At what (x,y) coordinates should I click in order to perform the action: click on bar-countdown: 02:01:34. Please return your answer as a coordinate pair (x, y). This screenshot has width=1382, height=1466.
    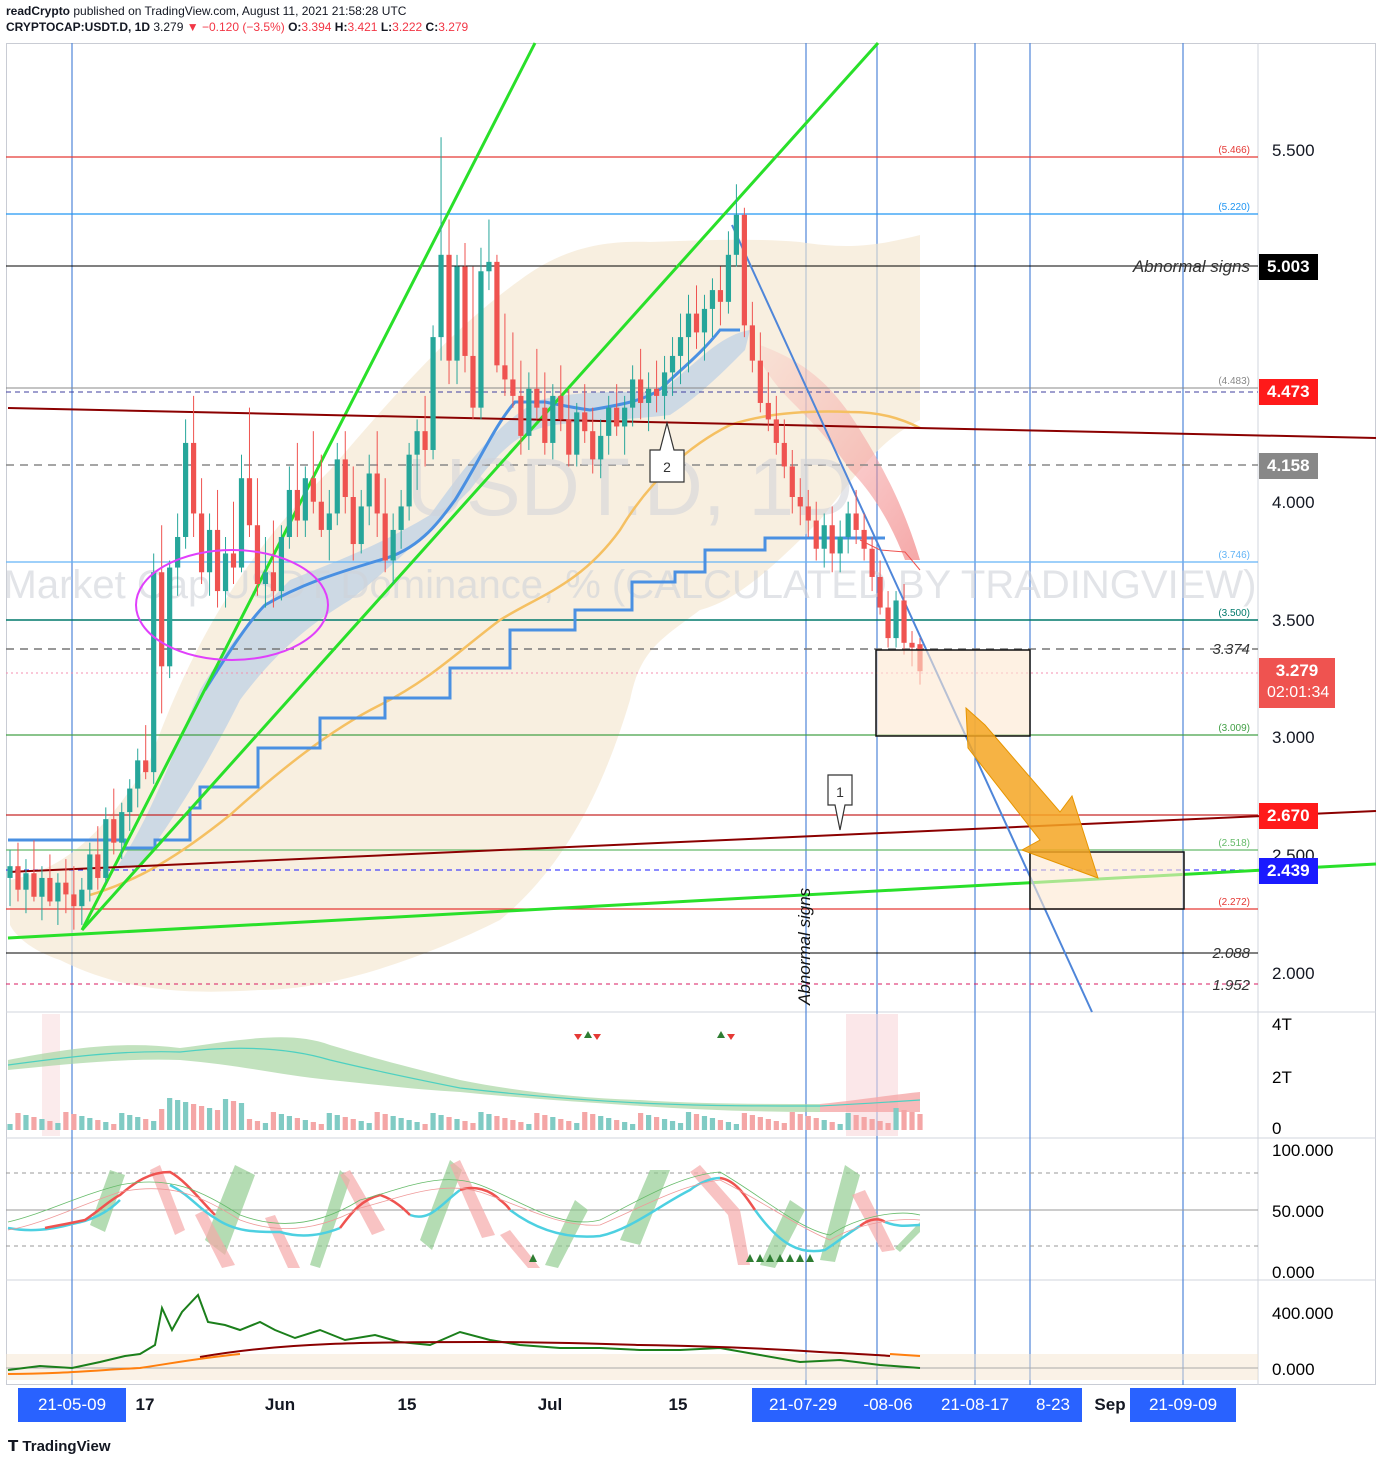
    Looking at the image, I should click on (1298, 692).